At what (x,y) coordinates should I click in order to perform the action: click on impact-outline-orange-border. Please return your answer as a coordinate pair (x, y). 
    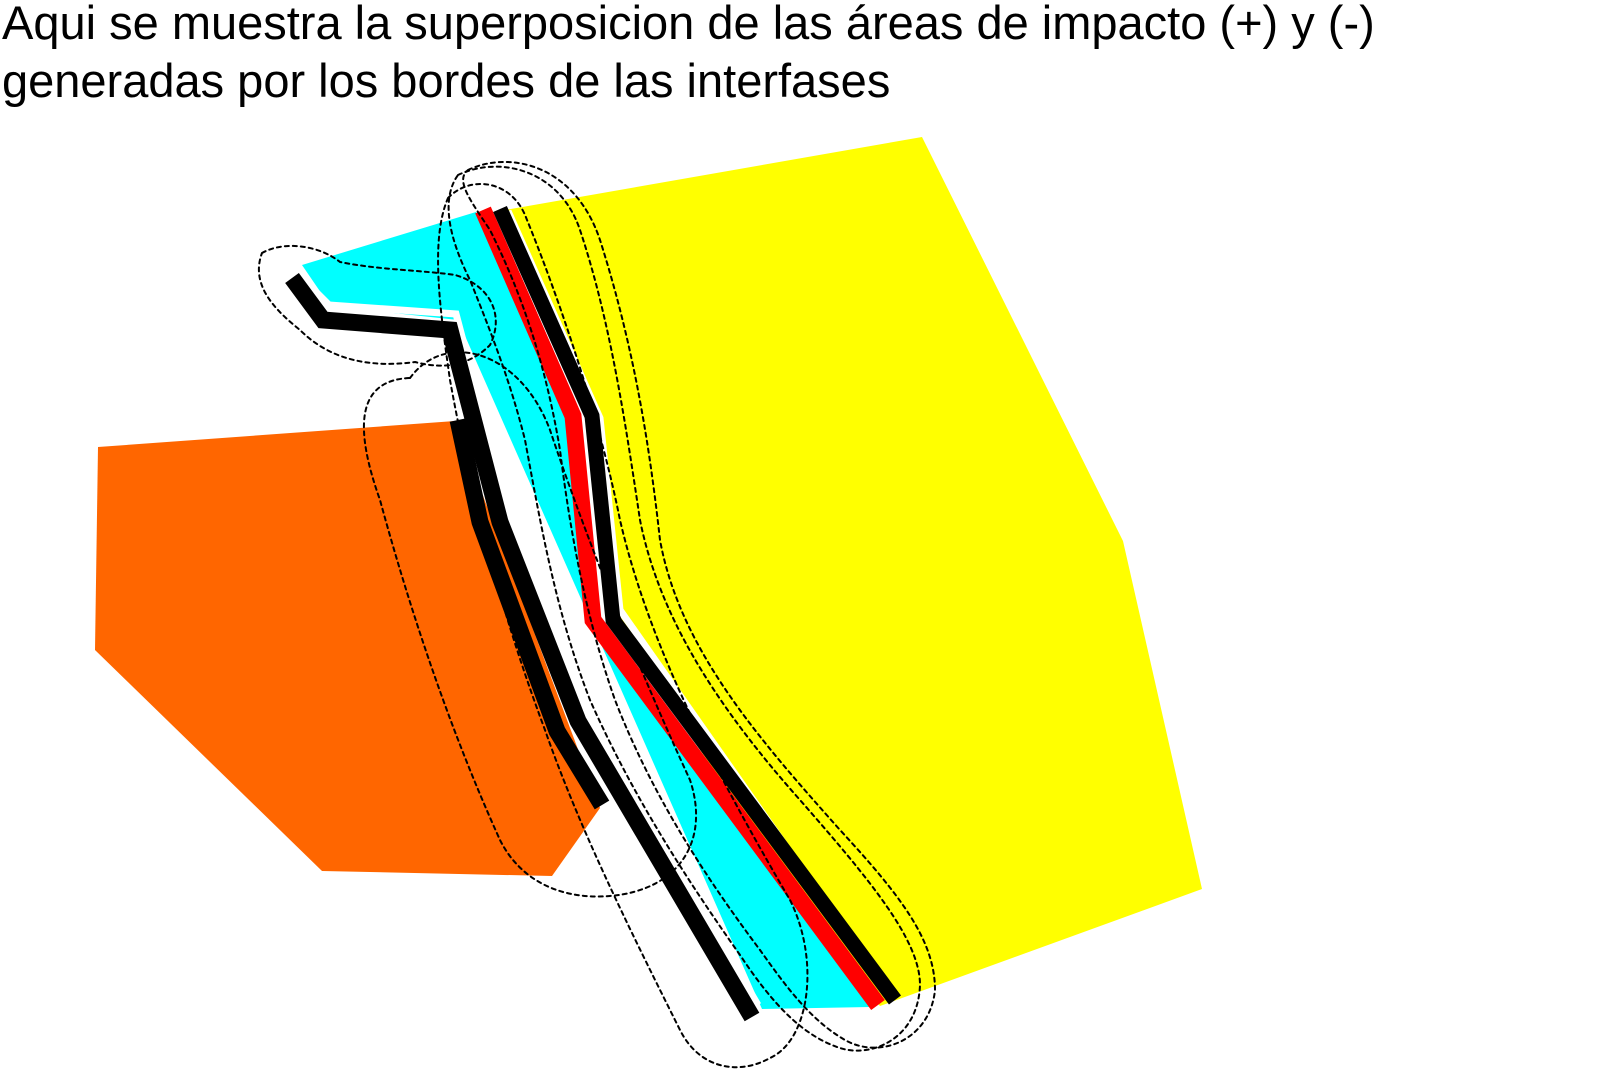
    Looking at the image, I should click on (530, 624).